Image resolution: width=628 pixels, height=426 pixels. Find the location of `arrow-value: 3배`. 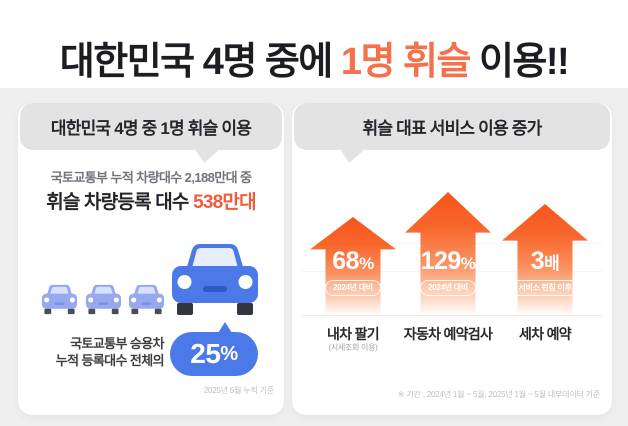

arrow-value: 3배 is located at coordinates (545, 261).